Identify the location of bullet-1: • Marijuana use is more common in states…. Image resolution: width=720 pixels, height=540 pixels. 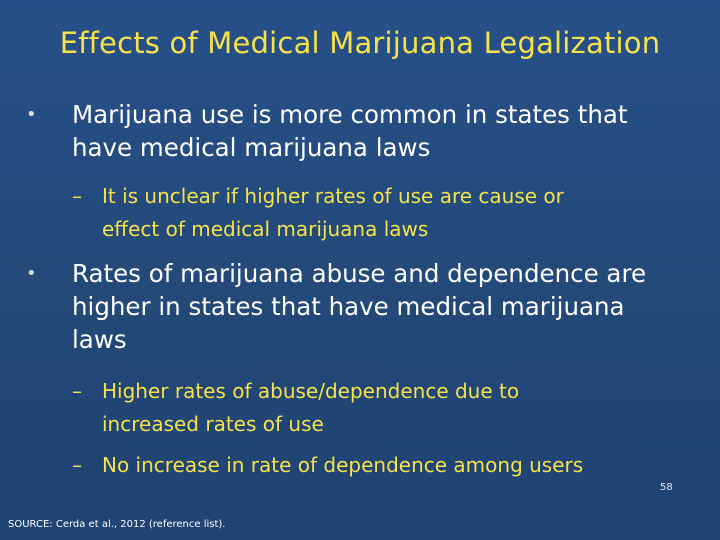
(327, 131).